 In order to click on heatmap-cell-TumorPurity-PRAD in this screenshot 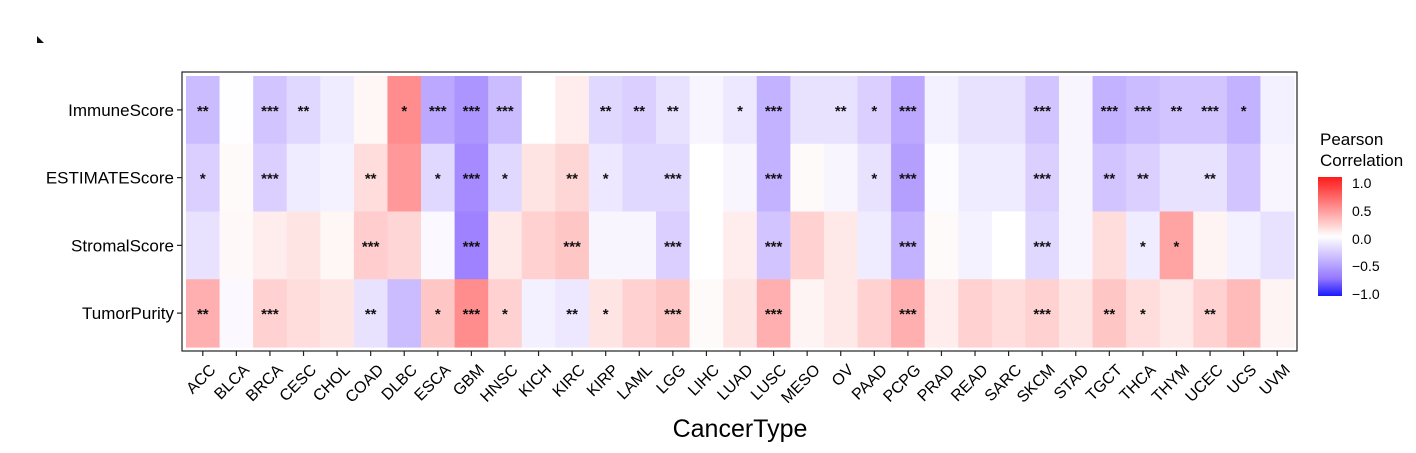, I will do `click(941, 313)`.